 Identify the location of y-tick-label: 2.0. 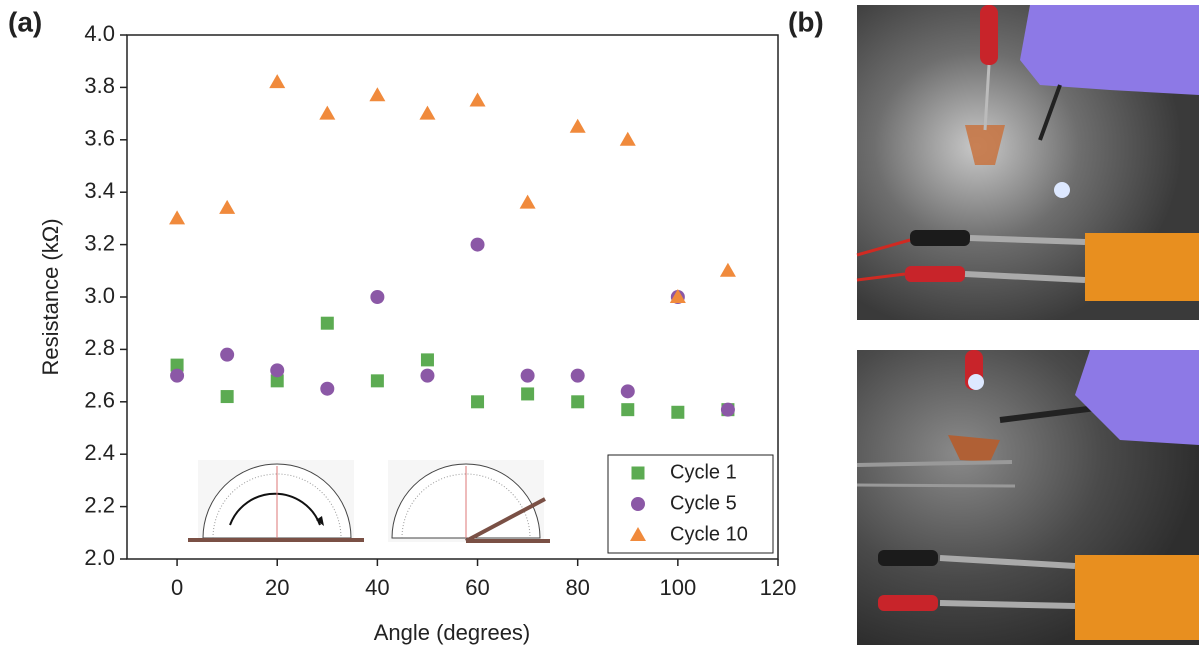
(99, 557).